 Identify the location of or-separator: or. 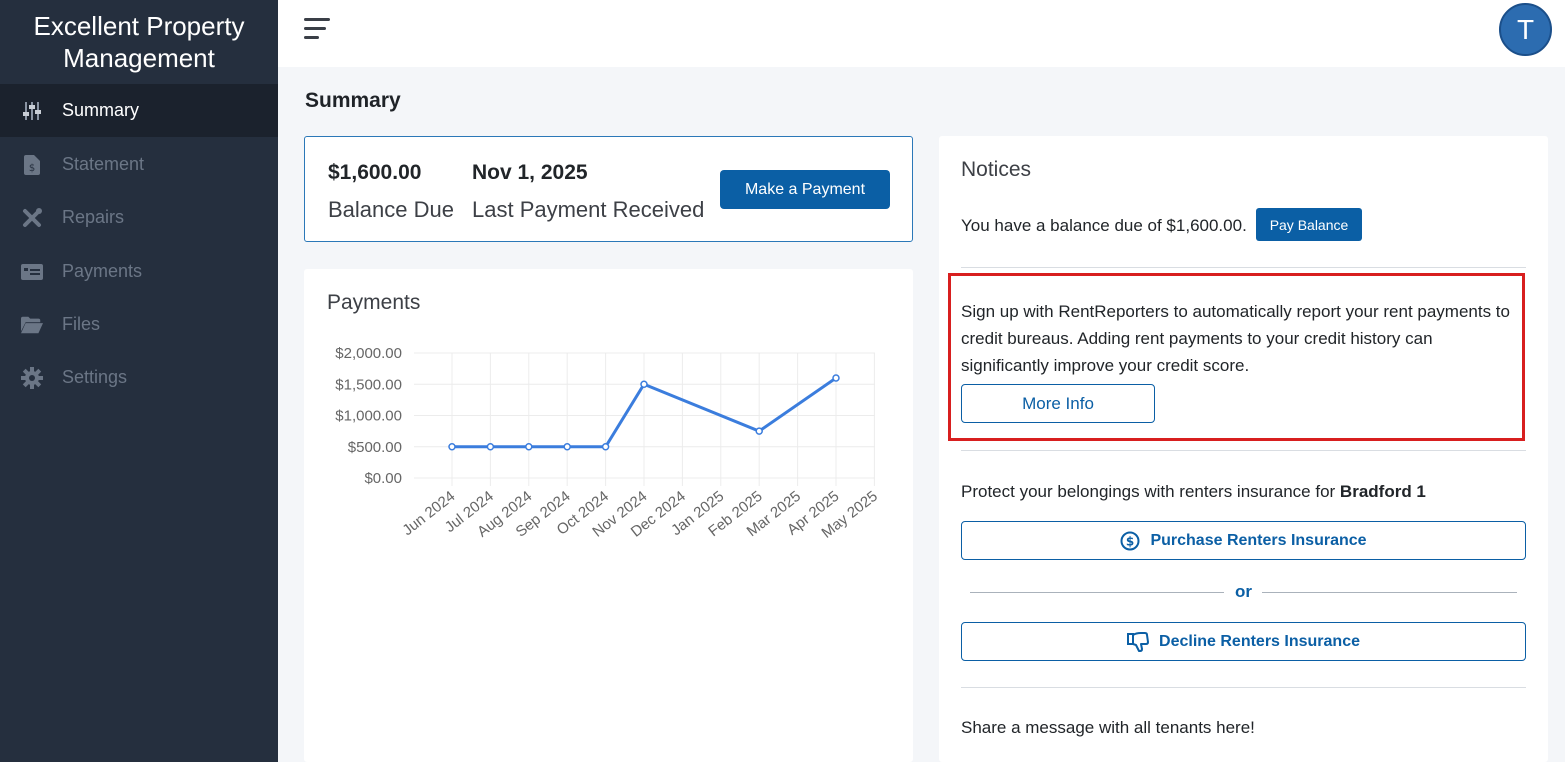
(1243, 592).